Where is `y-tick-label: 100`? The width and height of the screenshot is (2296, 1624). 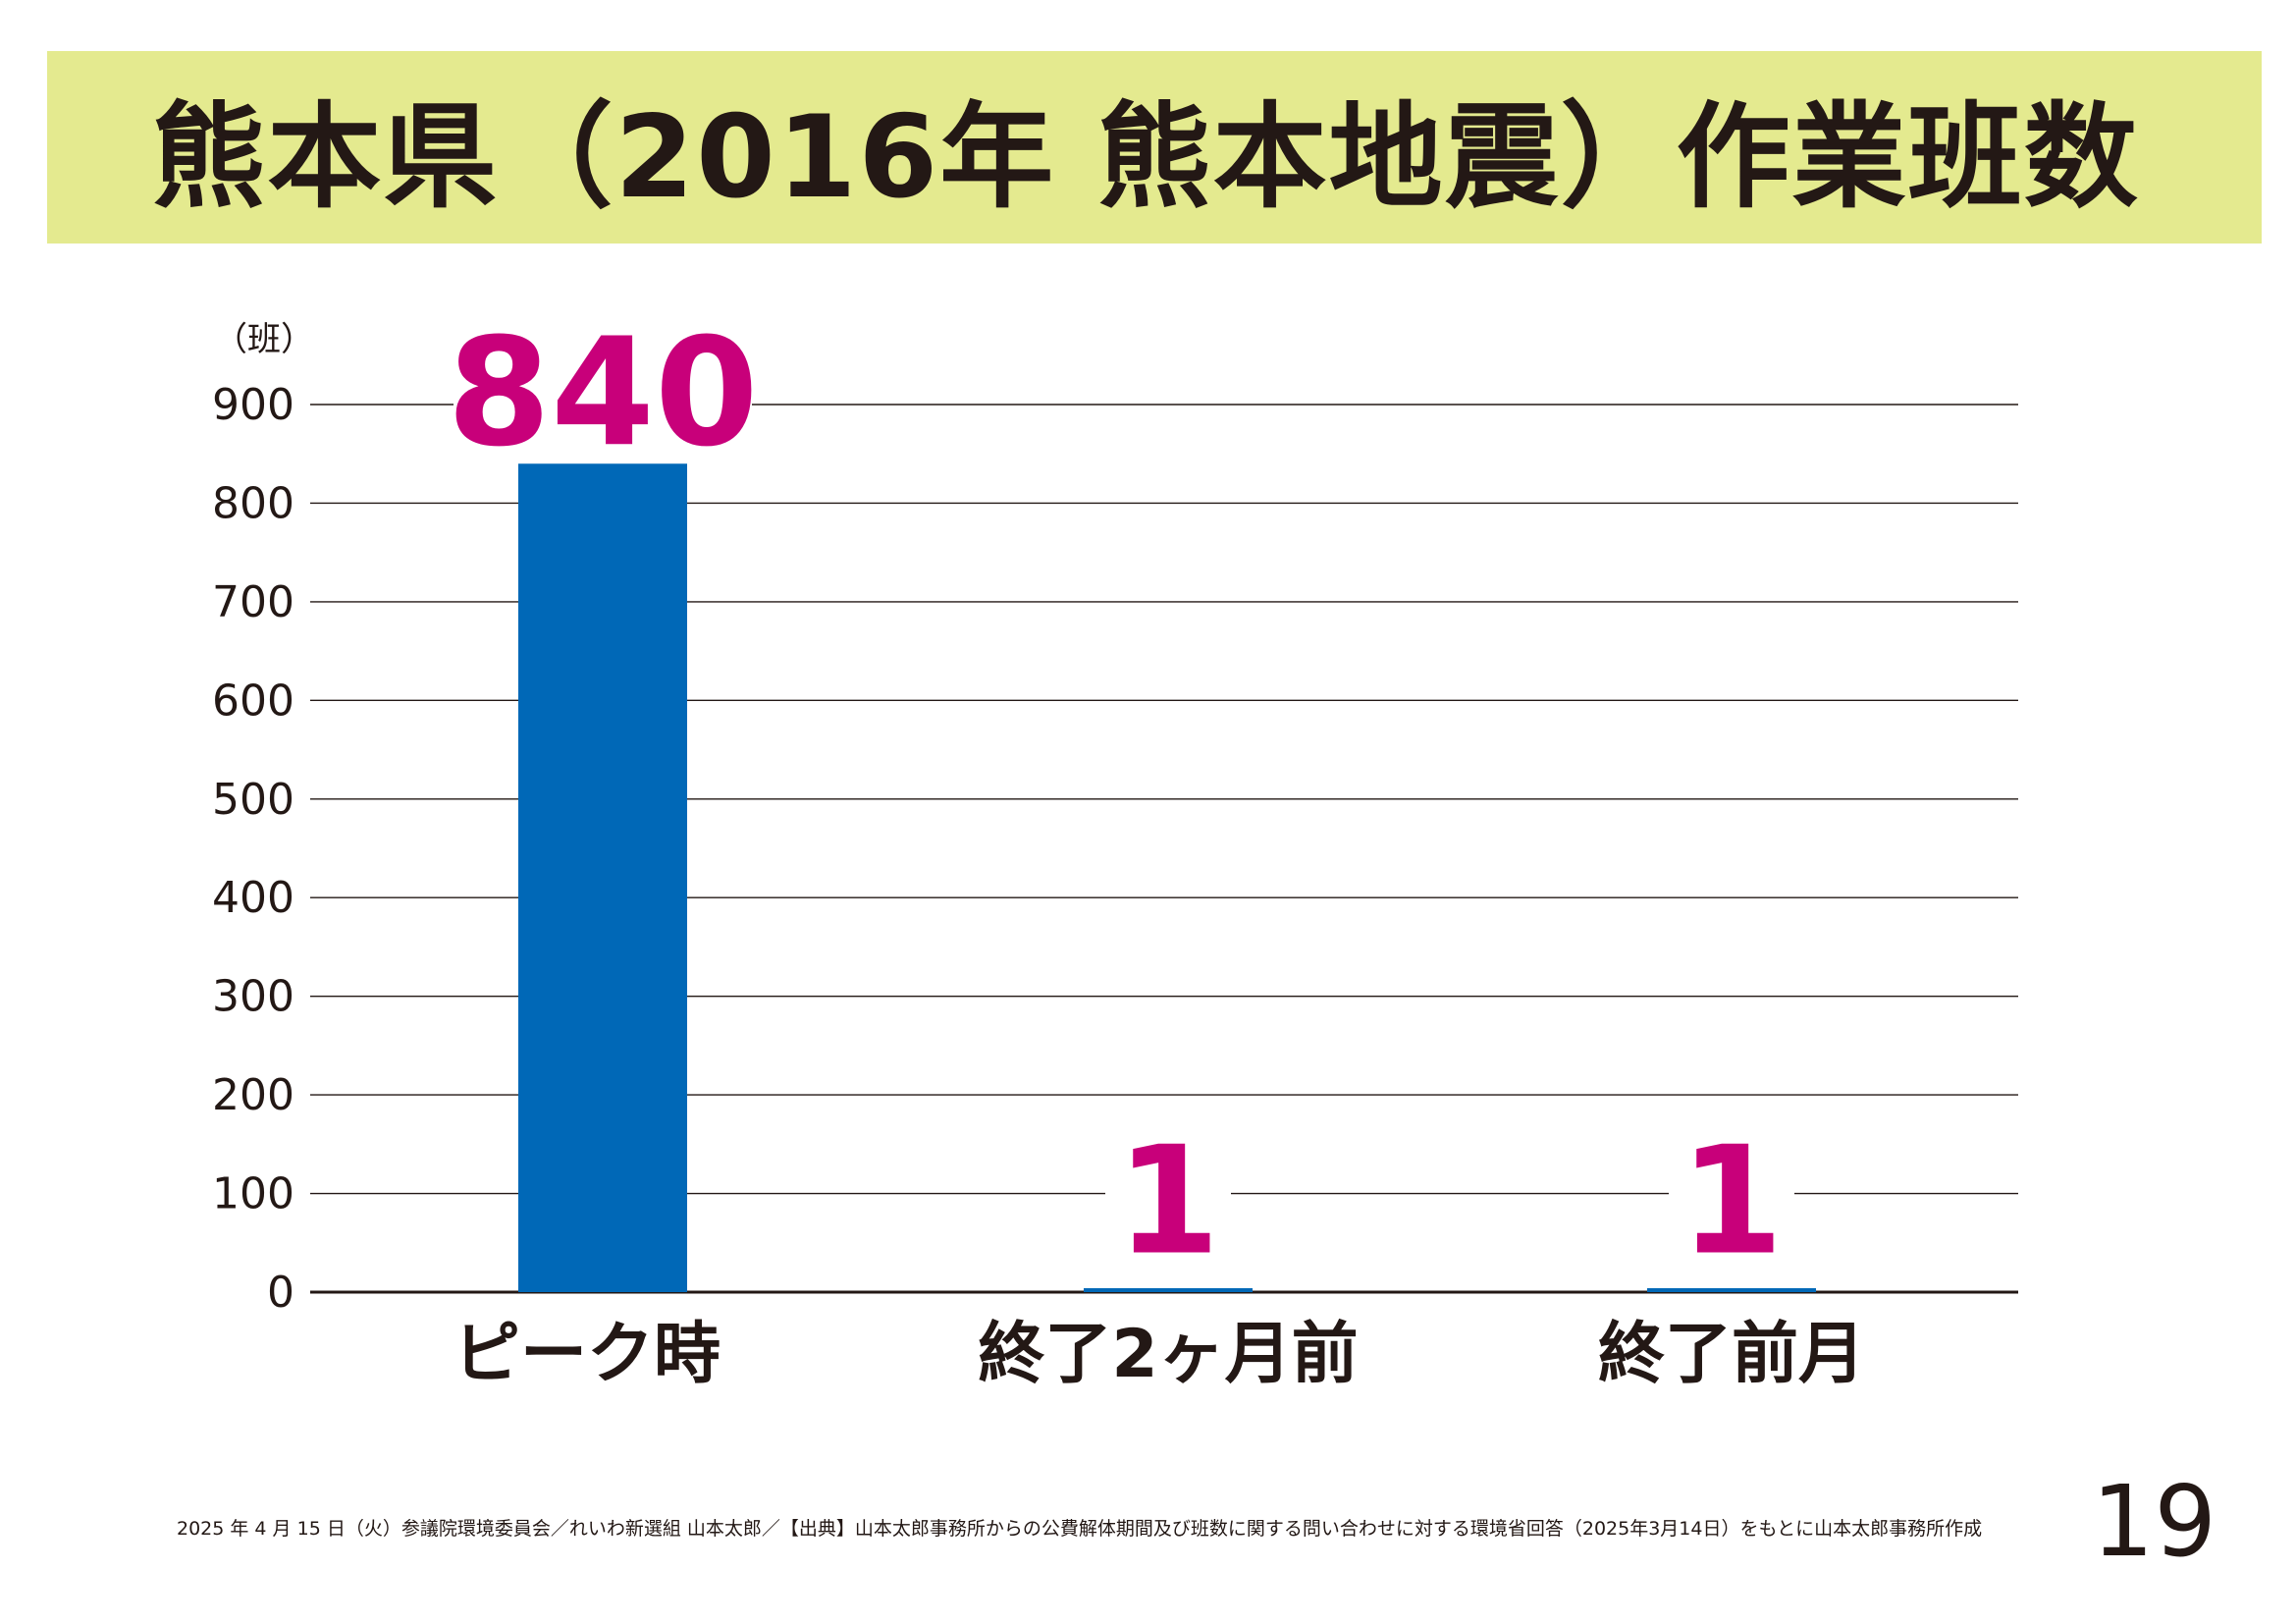 y-tick-label: 100 is located at coordinates (253, 1194).